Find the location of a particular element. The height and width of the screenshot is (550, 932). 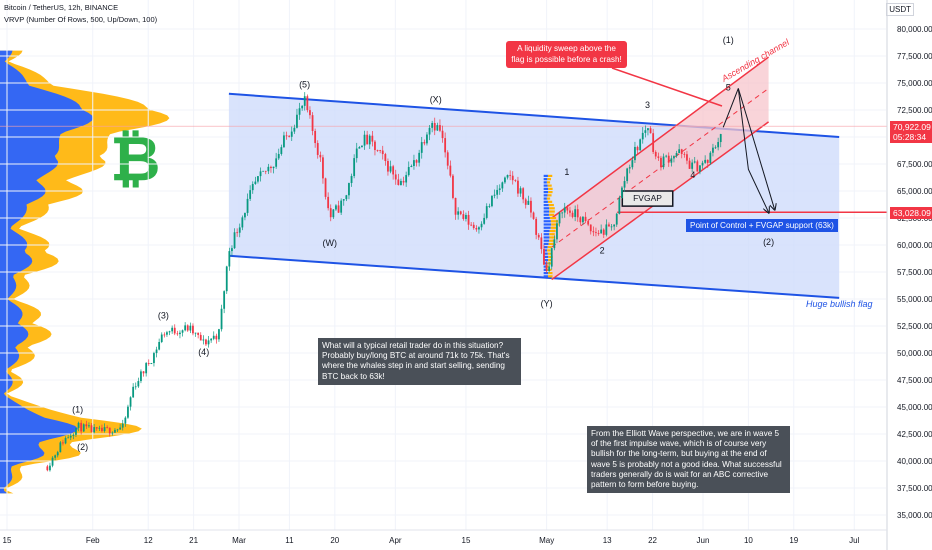

flag-lower-line is located at coordinates (534, 276).